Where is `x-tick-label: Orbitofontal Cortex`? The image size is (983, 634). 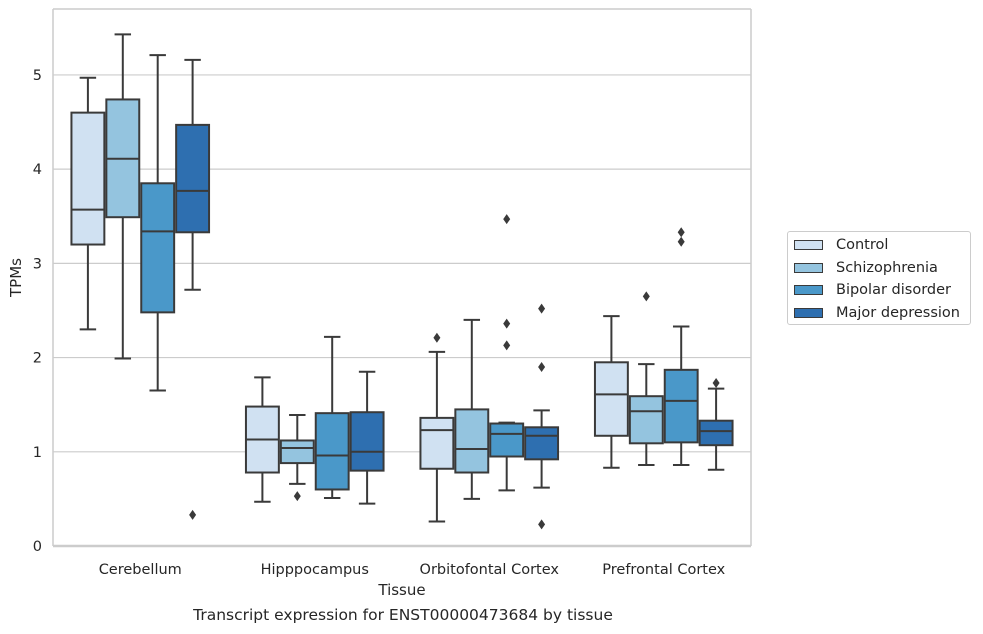
x-tick-label: Orbitofontal Cortex is located at coordinates (490, 570).